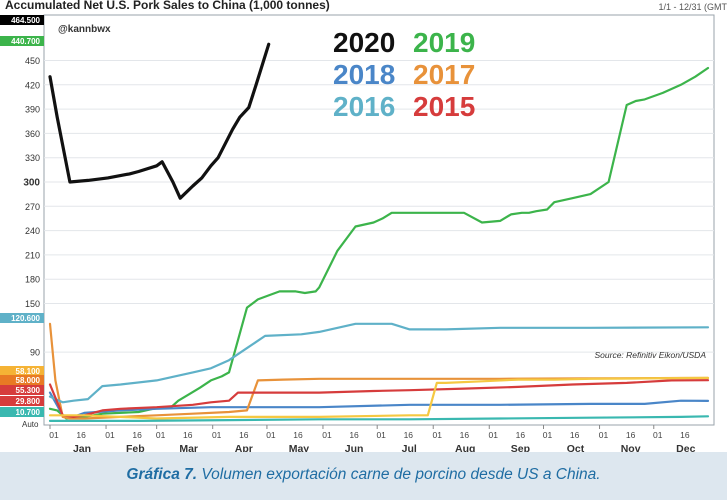 This screenshot has height=500, width=727. What do you see at coordinates (32, 280) in the screenshot?
I see `y-tick-label: 180` at bounding box center [32, 280].